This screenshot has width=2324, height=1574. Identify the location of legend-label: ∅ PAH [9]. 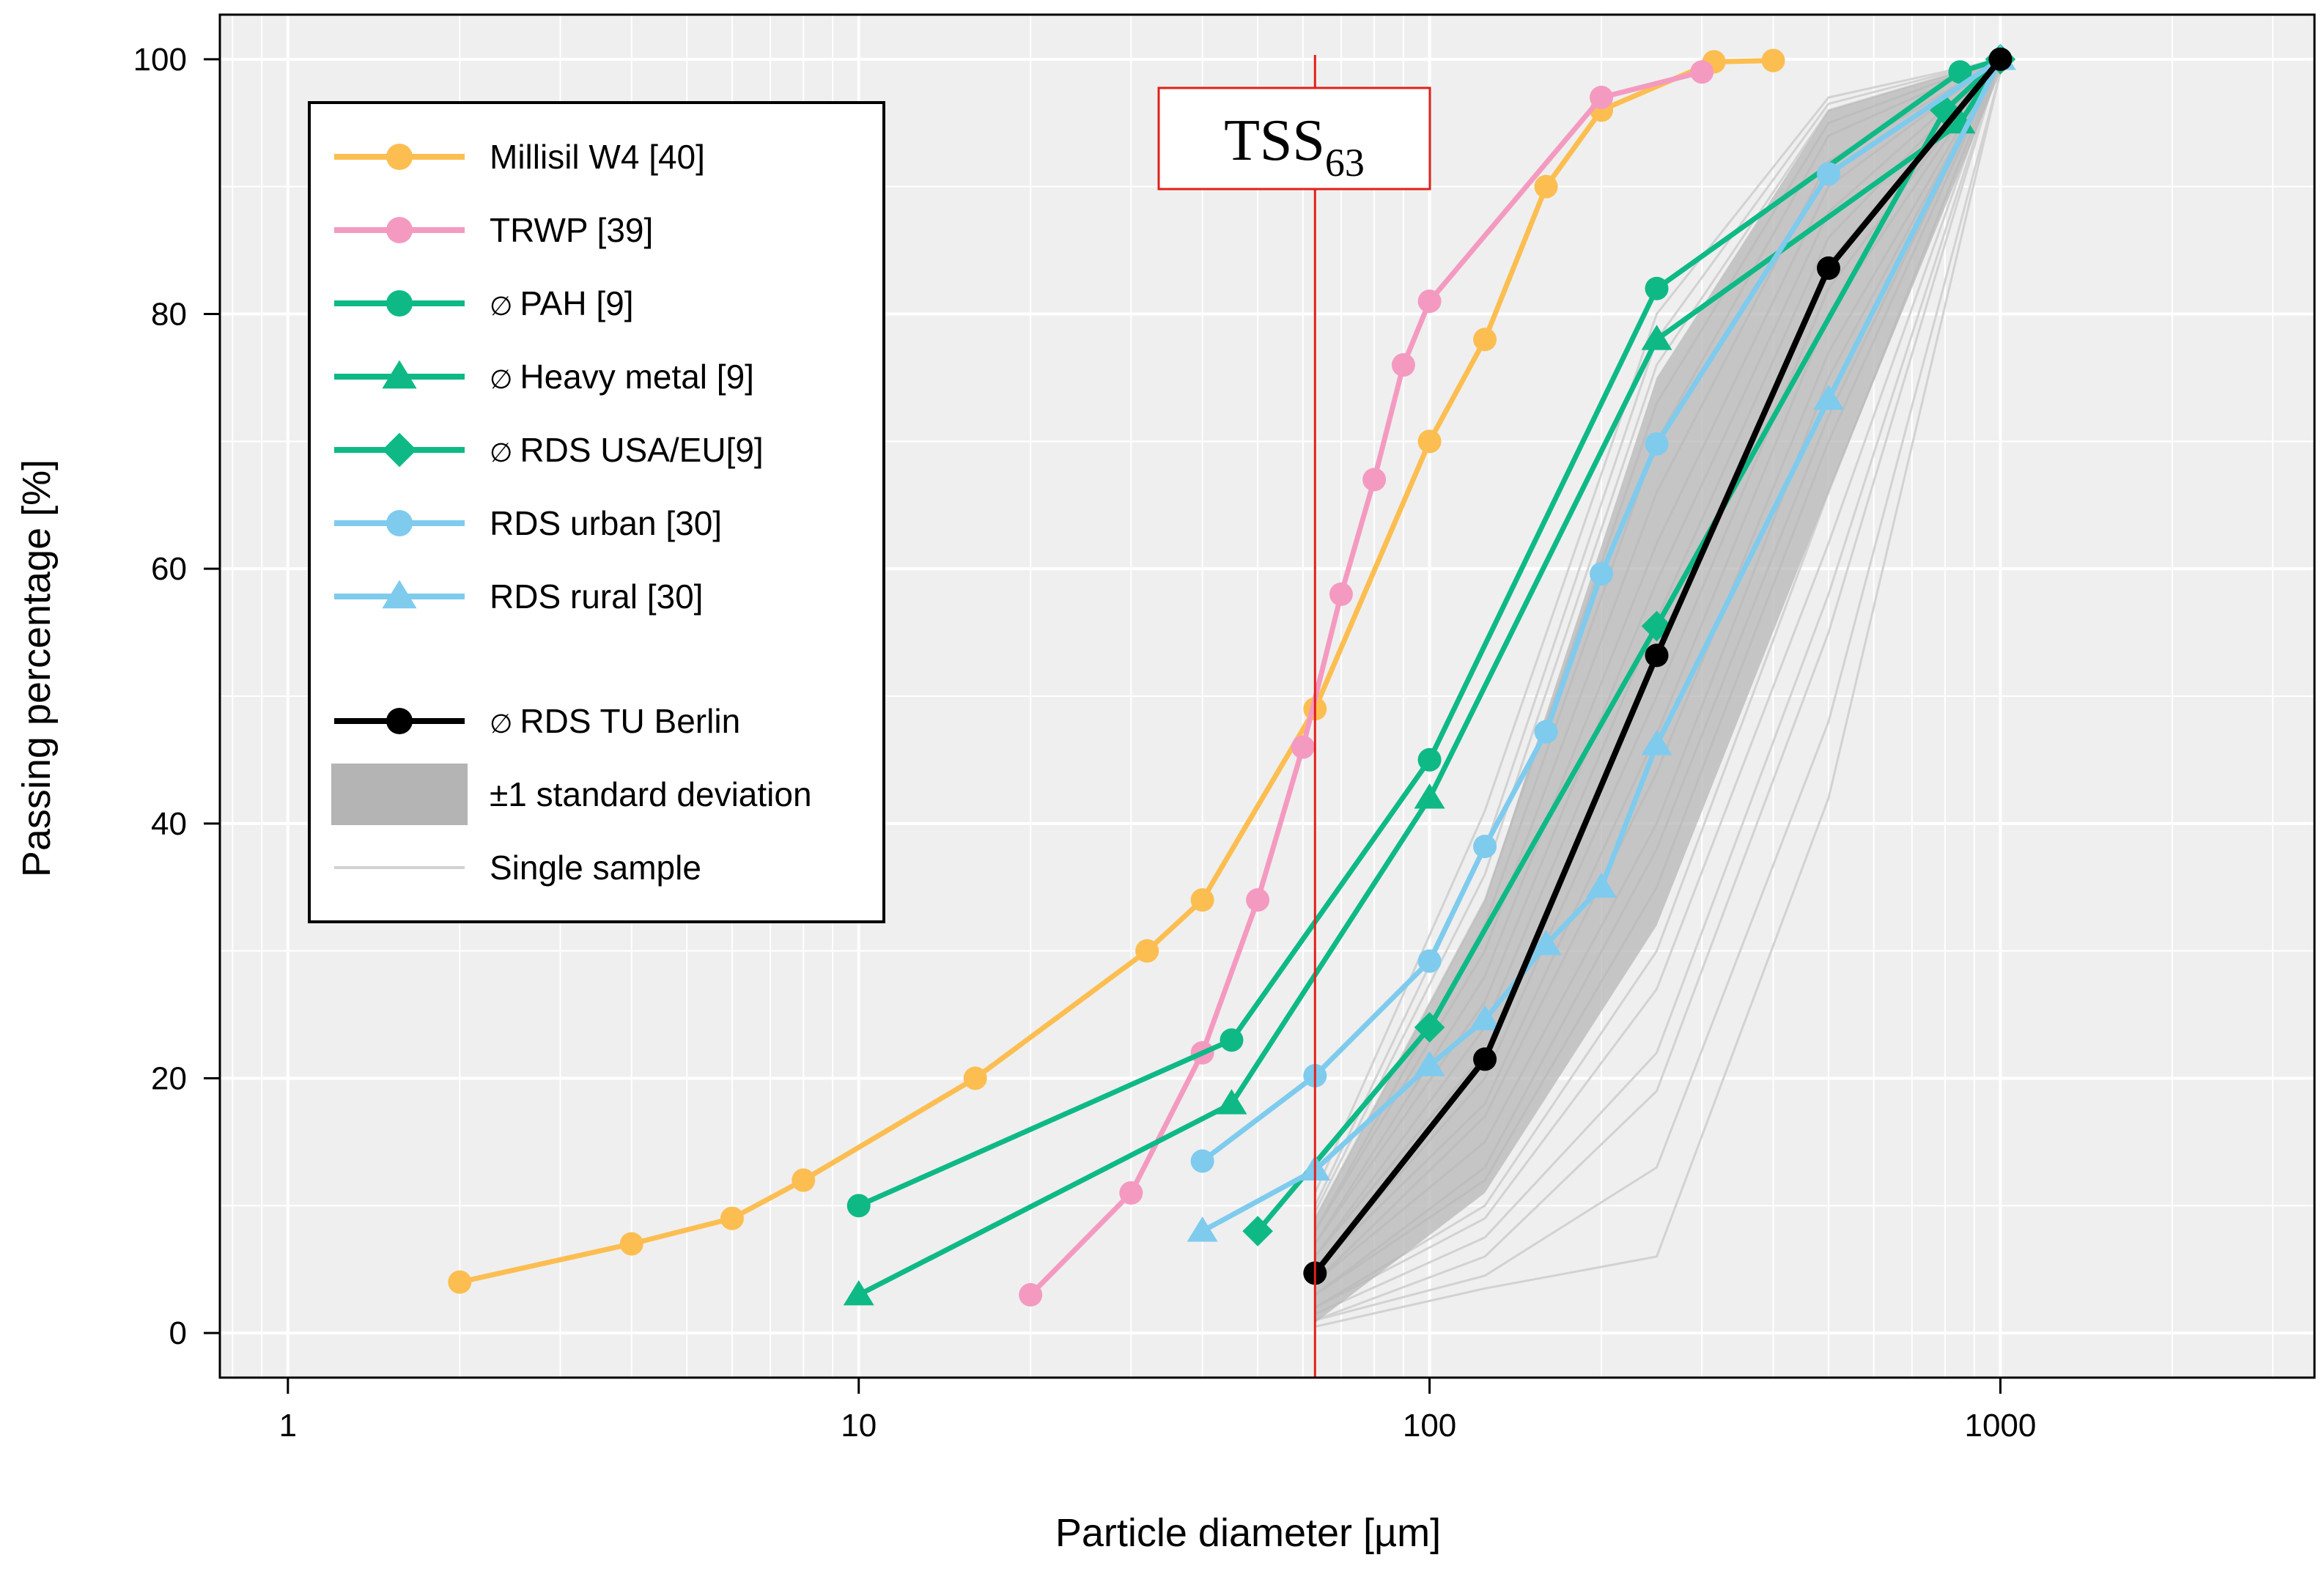
(561, 303).